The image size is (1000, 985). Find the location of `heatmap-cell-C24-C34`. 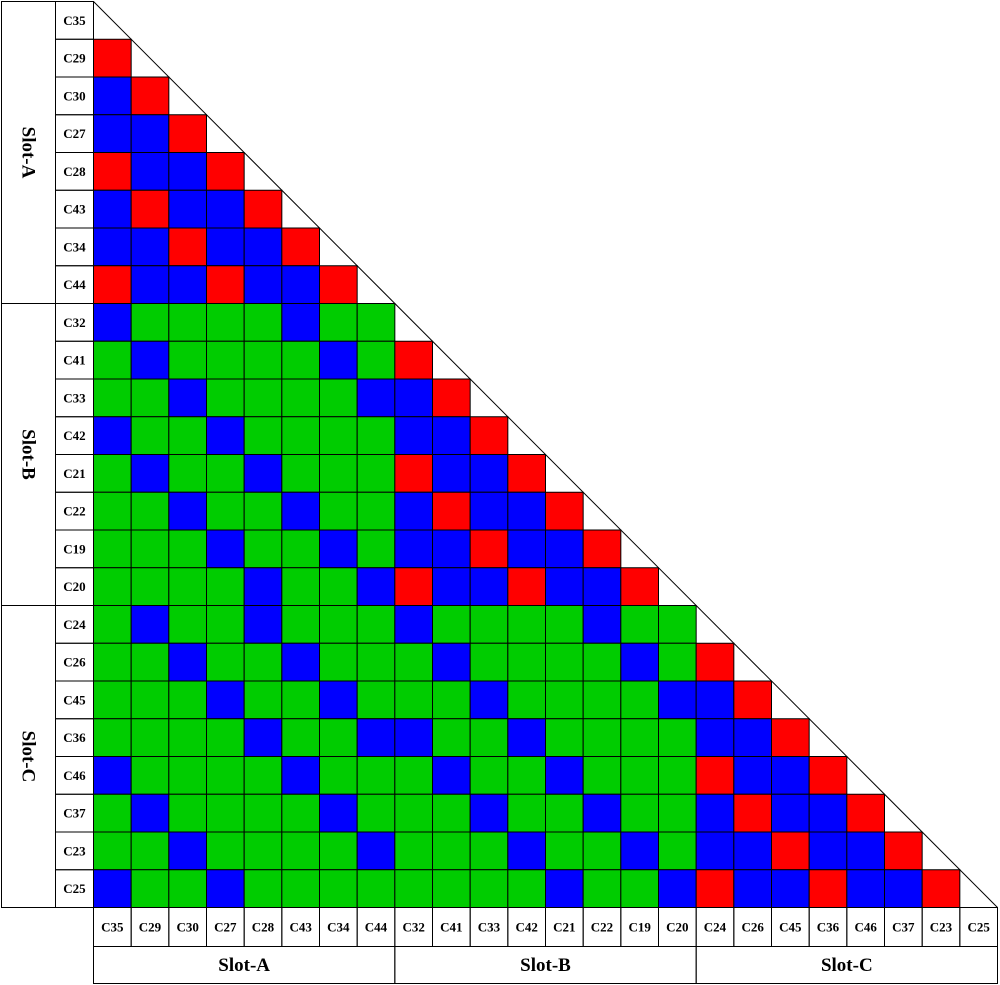

heatmap-cell-C24-C34 is located at coordinates (338, 624).